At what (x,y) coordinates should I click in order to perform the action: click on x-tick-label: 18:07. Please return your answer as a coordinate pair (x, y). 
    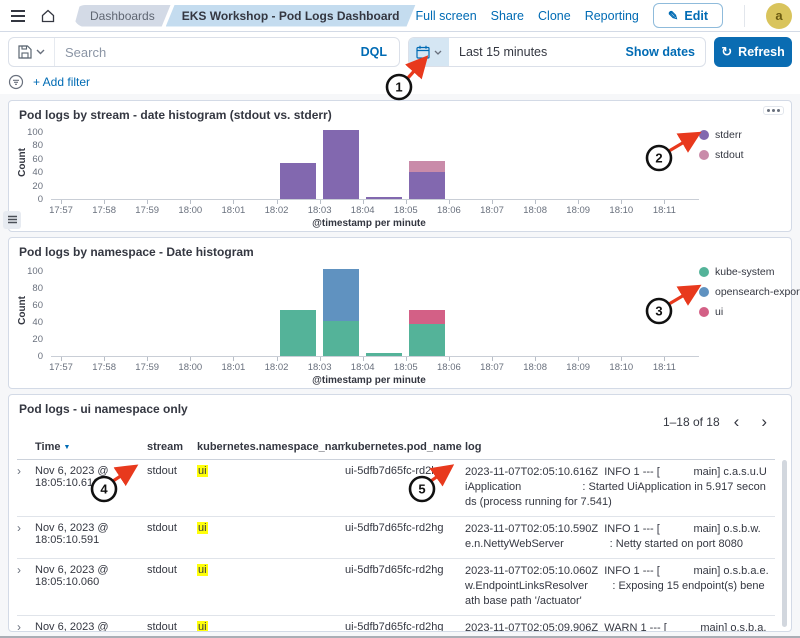
    Looking at the image, I should click on (492, 210).